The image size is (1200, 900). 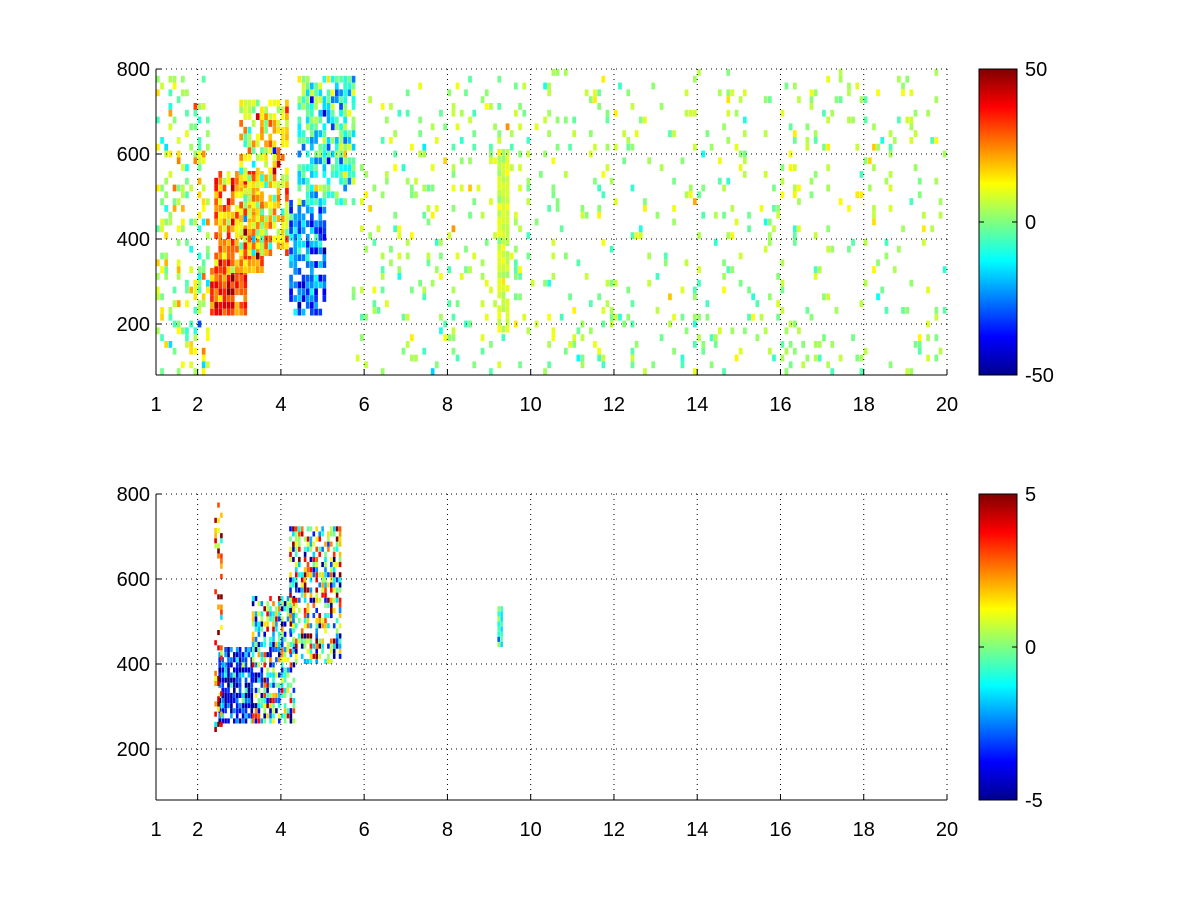 I want to click on colorbar: 50-5, so click(x=1010, y=648).